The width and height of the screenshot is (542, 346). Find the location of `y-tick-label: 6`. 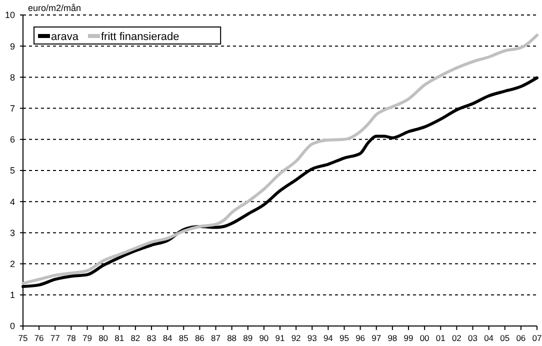

y-tick-label: 6 is located at coordinates (12, 139).